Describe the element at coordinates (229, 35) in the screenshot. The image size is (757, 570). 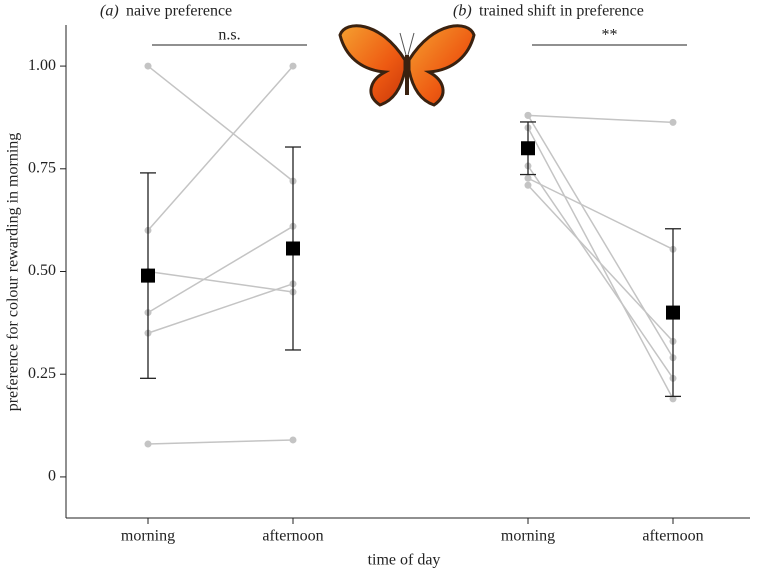
I see `significance-label: n.s.` at that location.